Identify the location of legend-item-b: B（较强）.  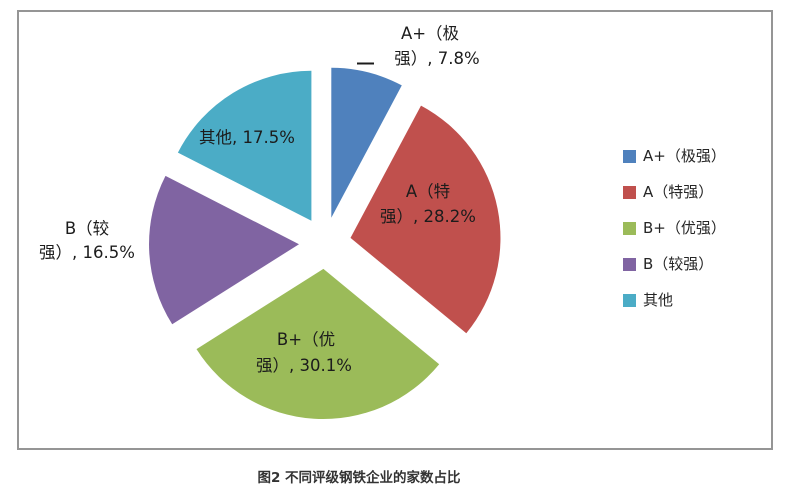
(674, 264).